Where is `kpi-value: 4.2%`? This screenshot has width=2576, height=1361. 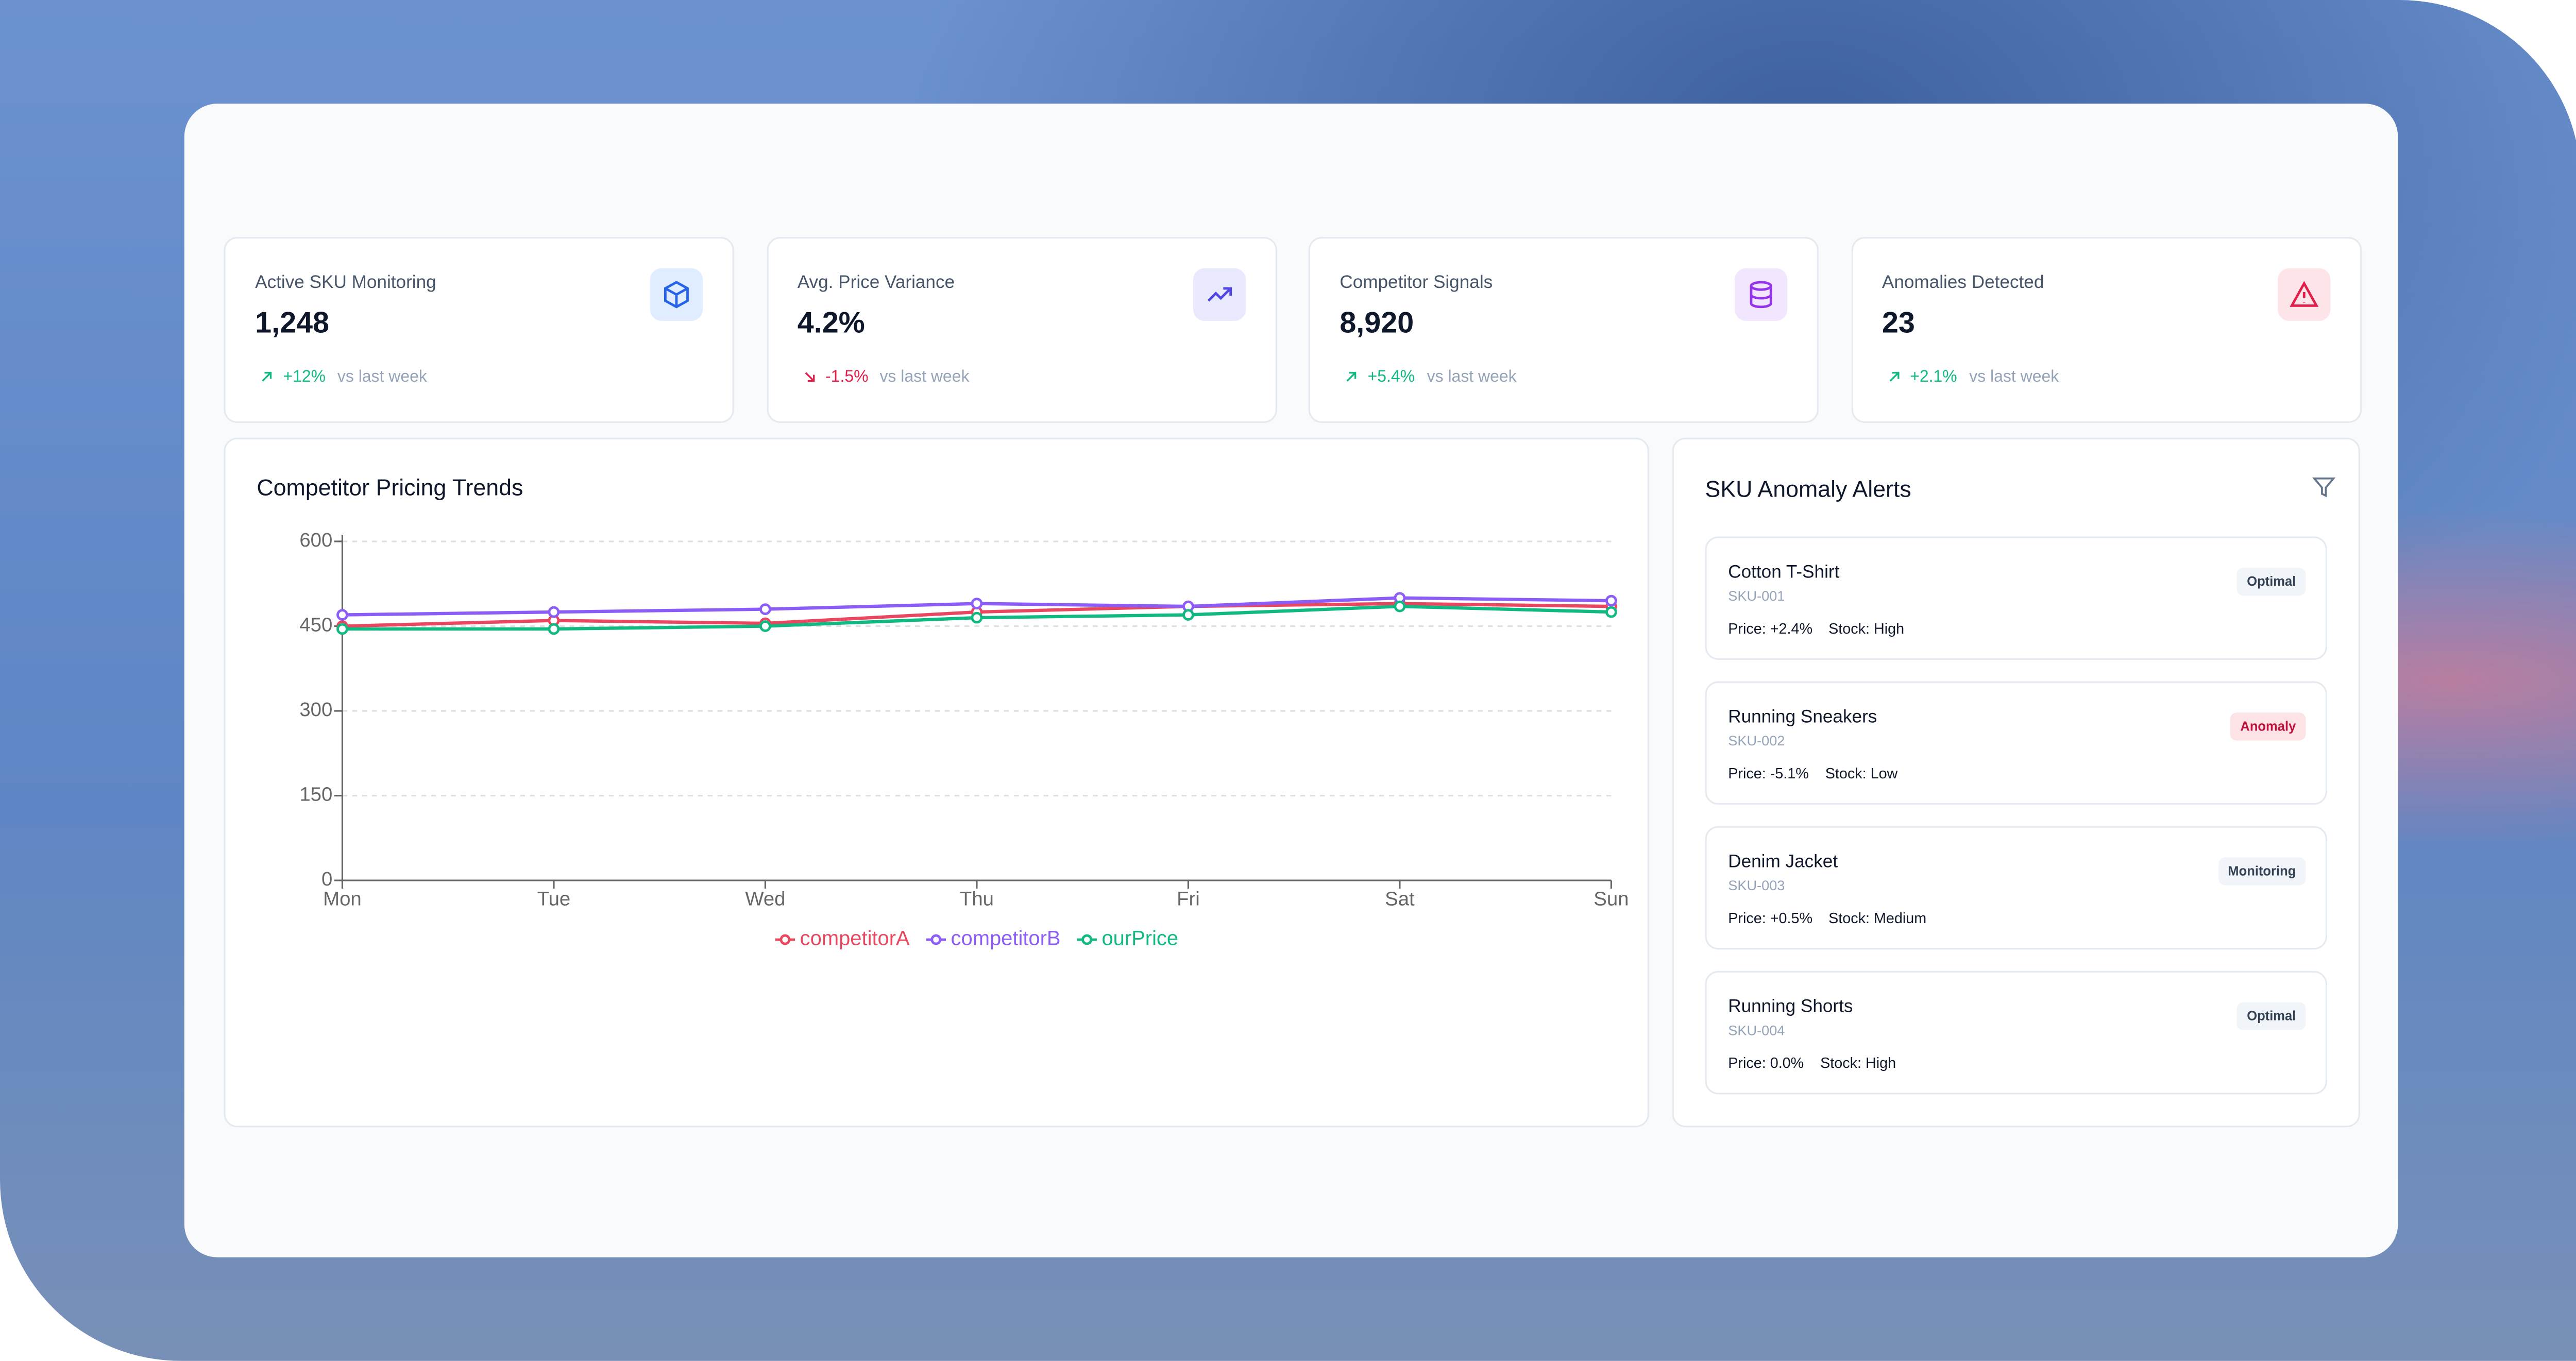
kpi-value: 4.2% is located at coordinates (831, 322).